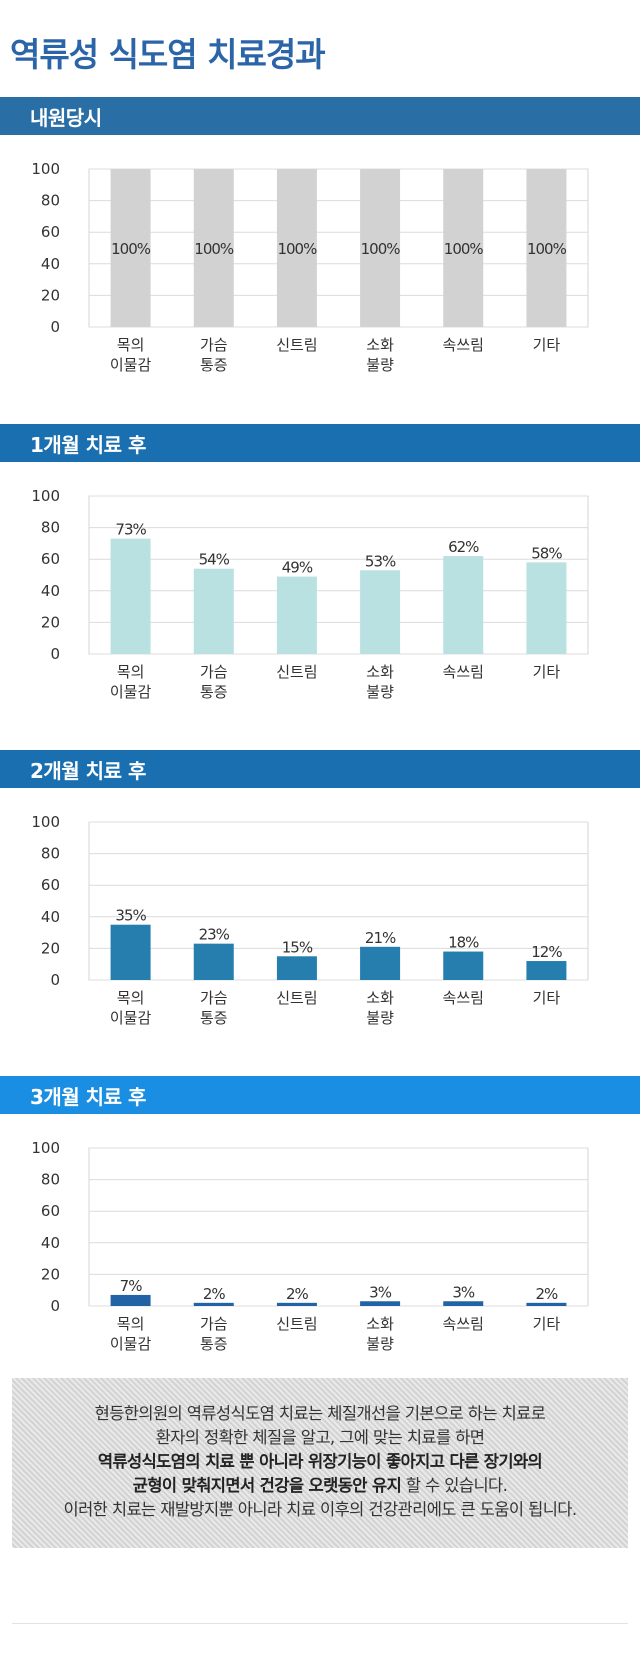  I want to click on data-label: 73%, so click(130, 530).